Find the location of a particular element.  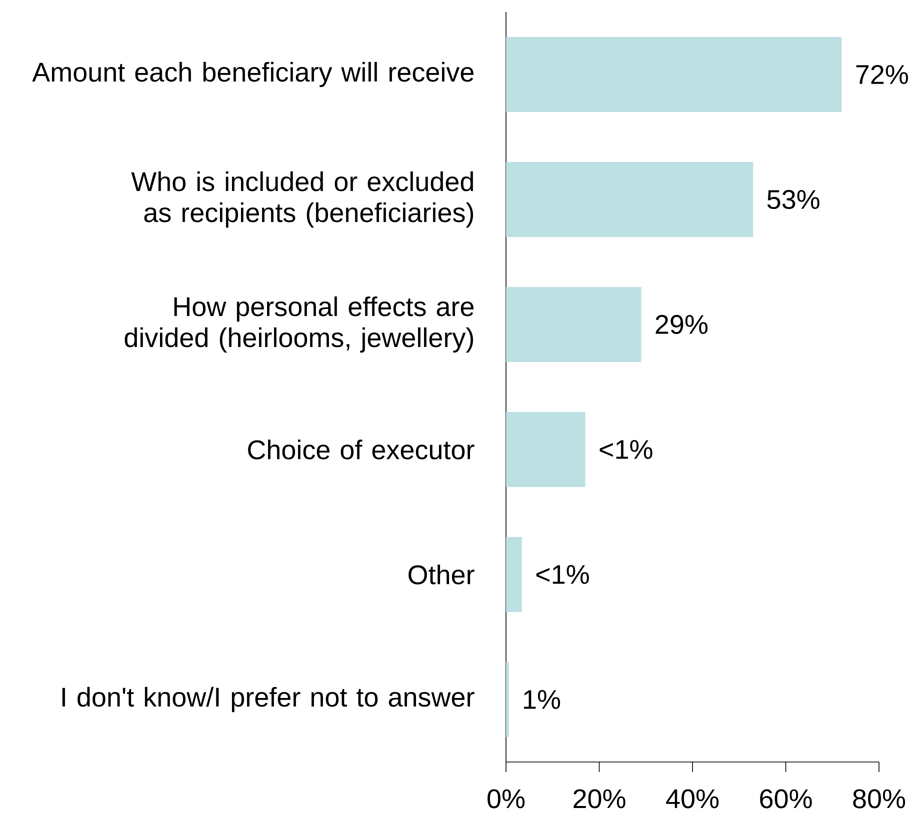

y-tick-label: Amount each beneficiary will receive is located at coordinates (253, 75).